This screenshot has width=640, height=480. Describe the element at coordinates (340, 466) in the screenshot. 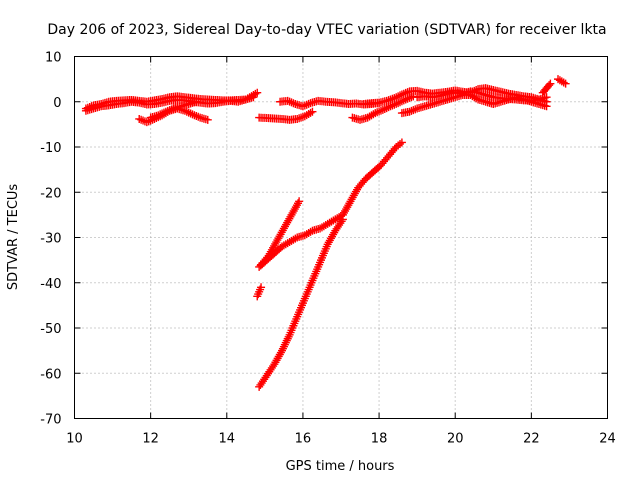

I see `x-axis-label: GPS time / hours` at that location.